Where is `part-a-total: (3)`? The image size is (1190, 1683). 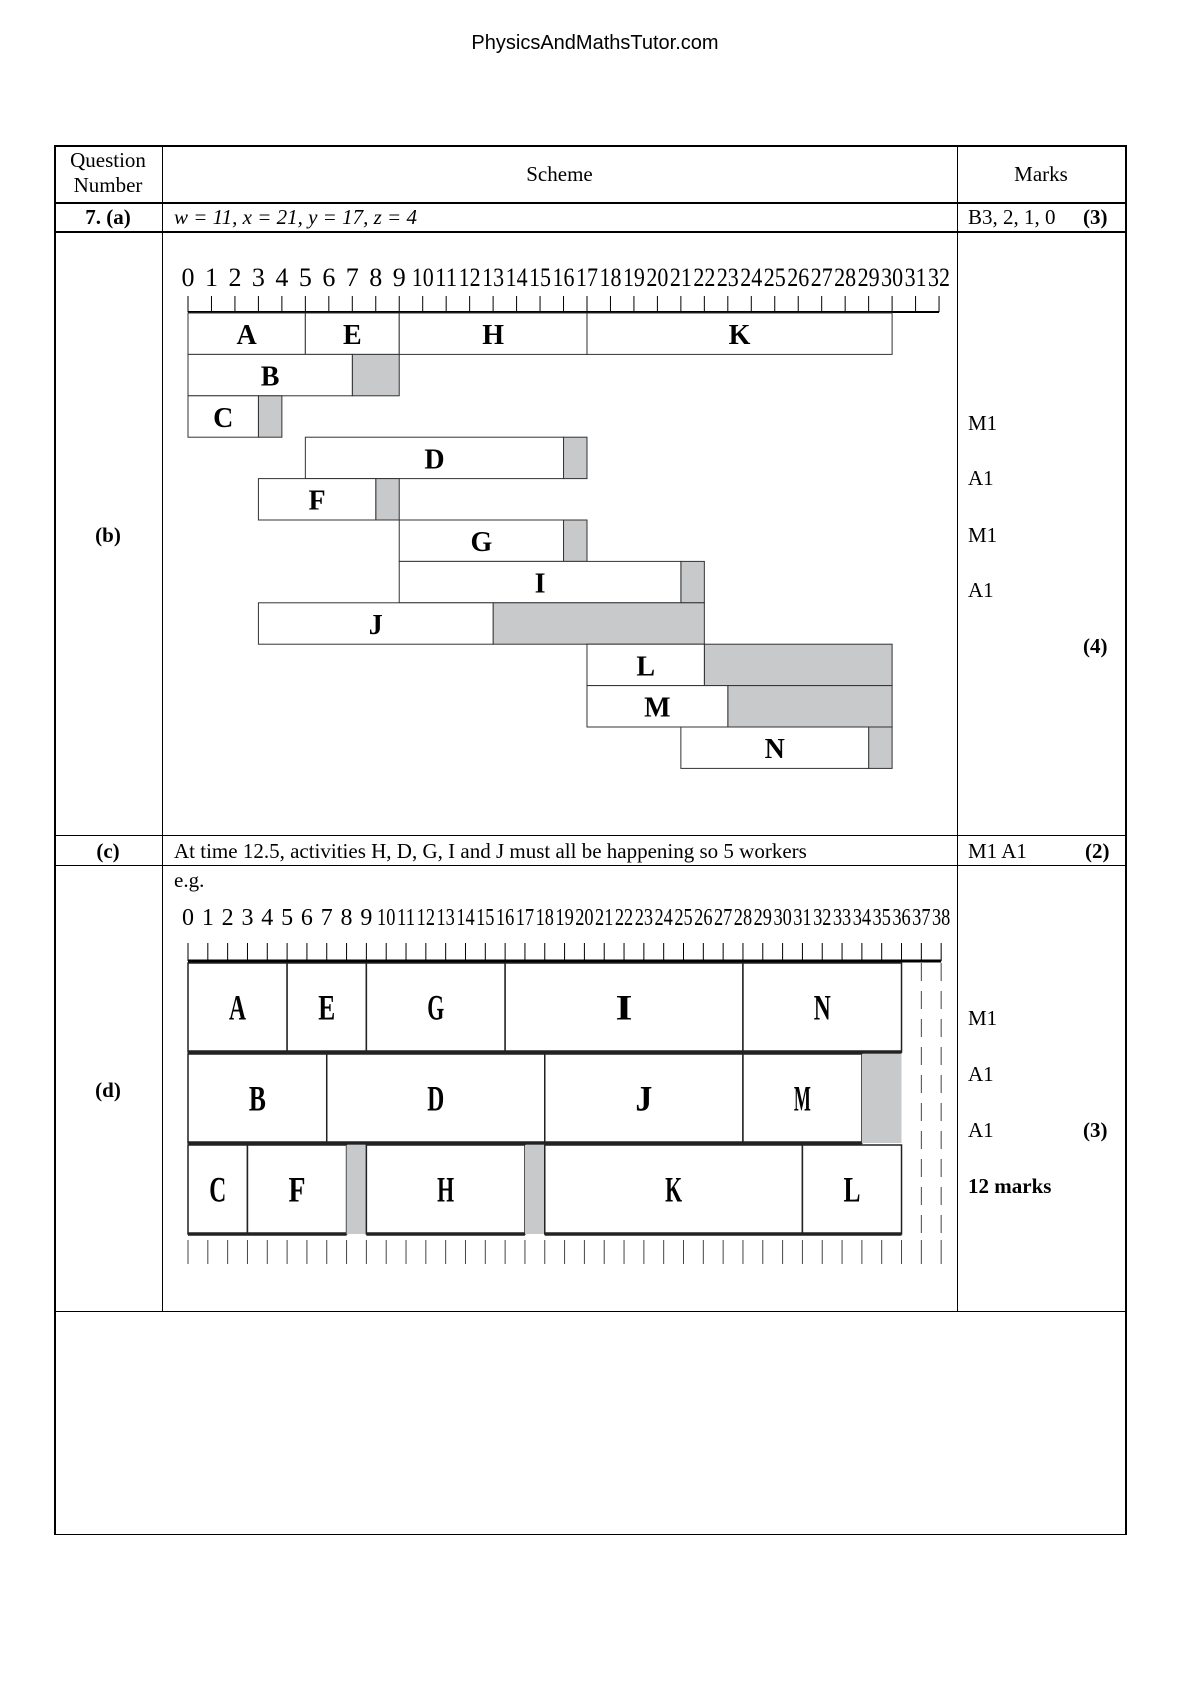 part-a-total: (3) is located at coordinates (1095, 217).